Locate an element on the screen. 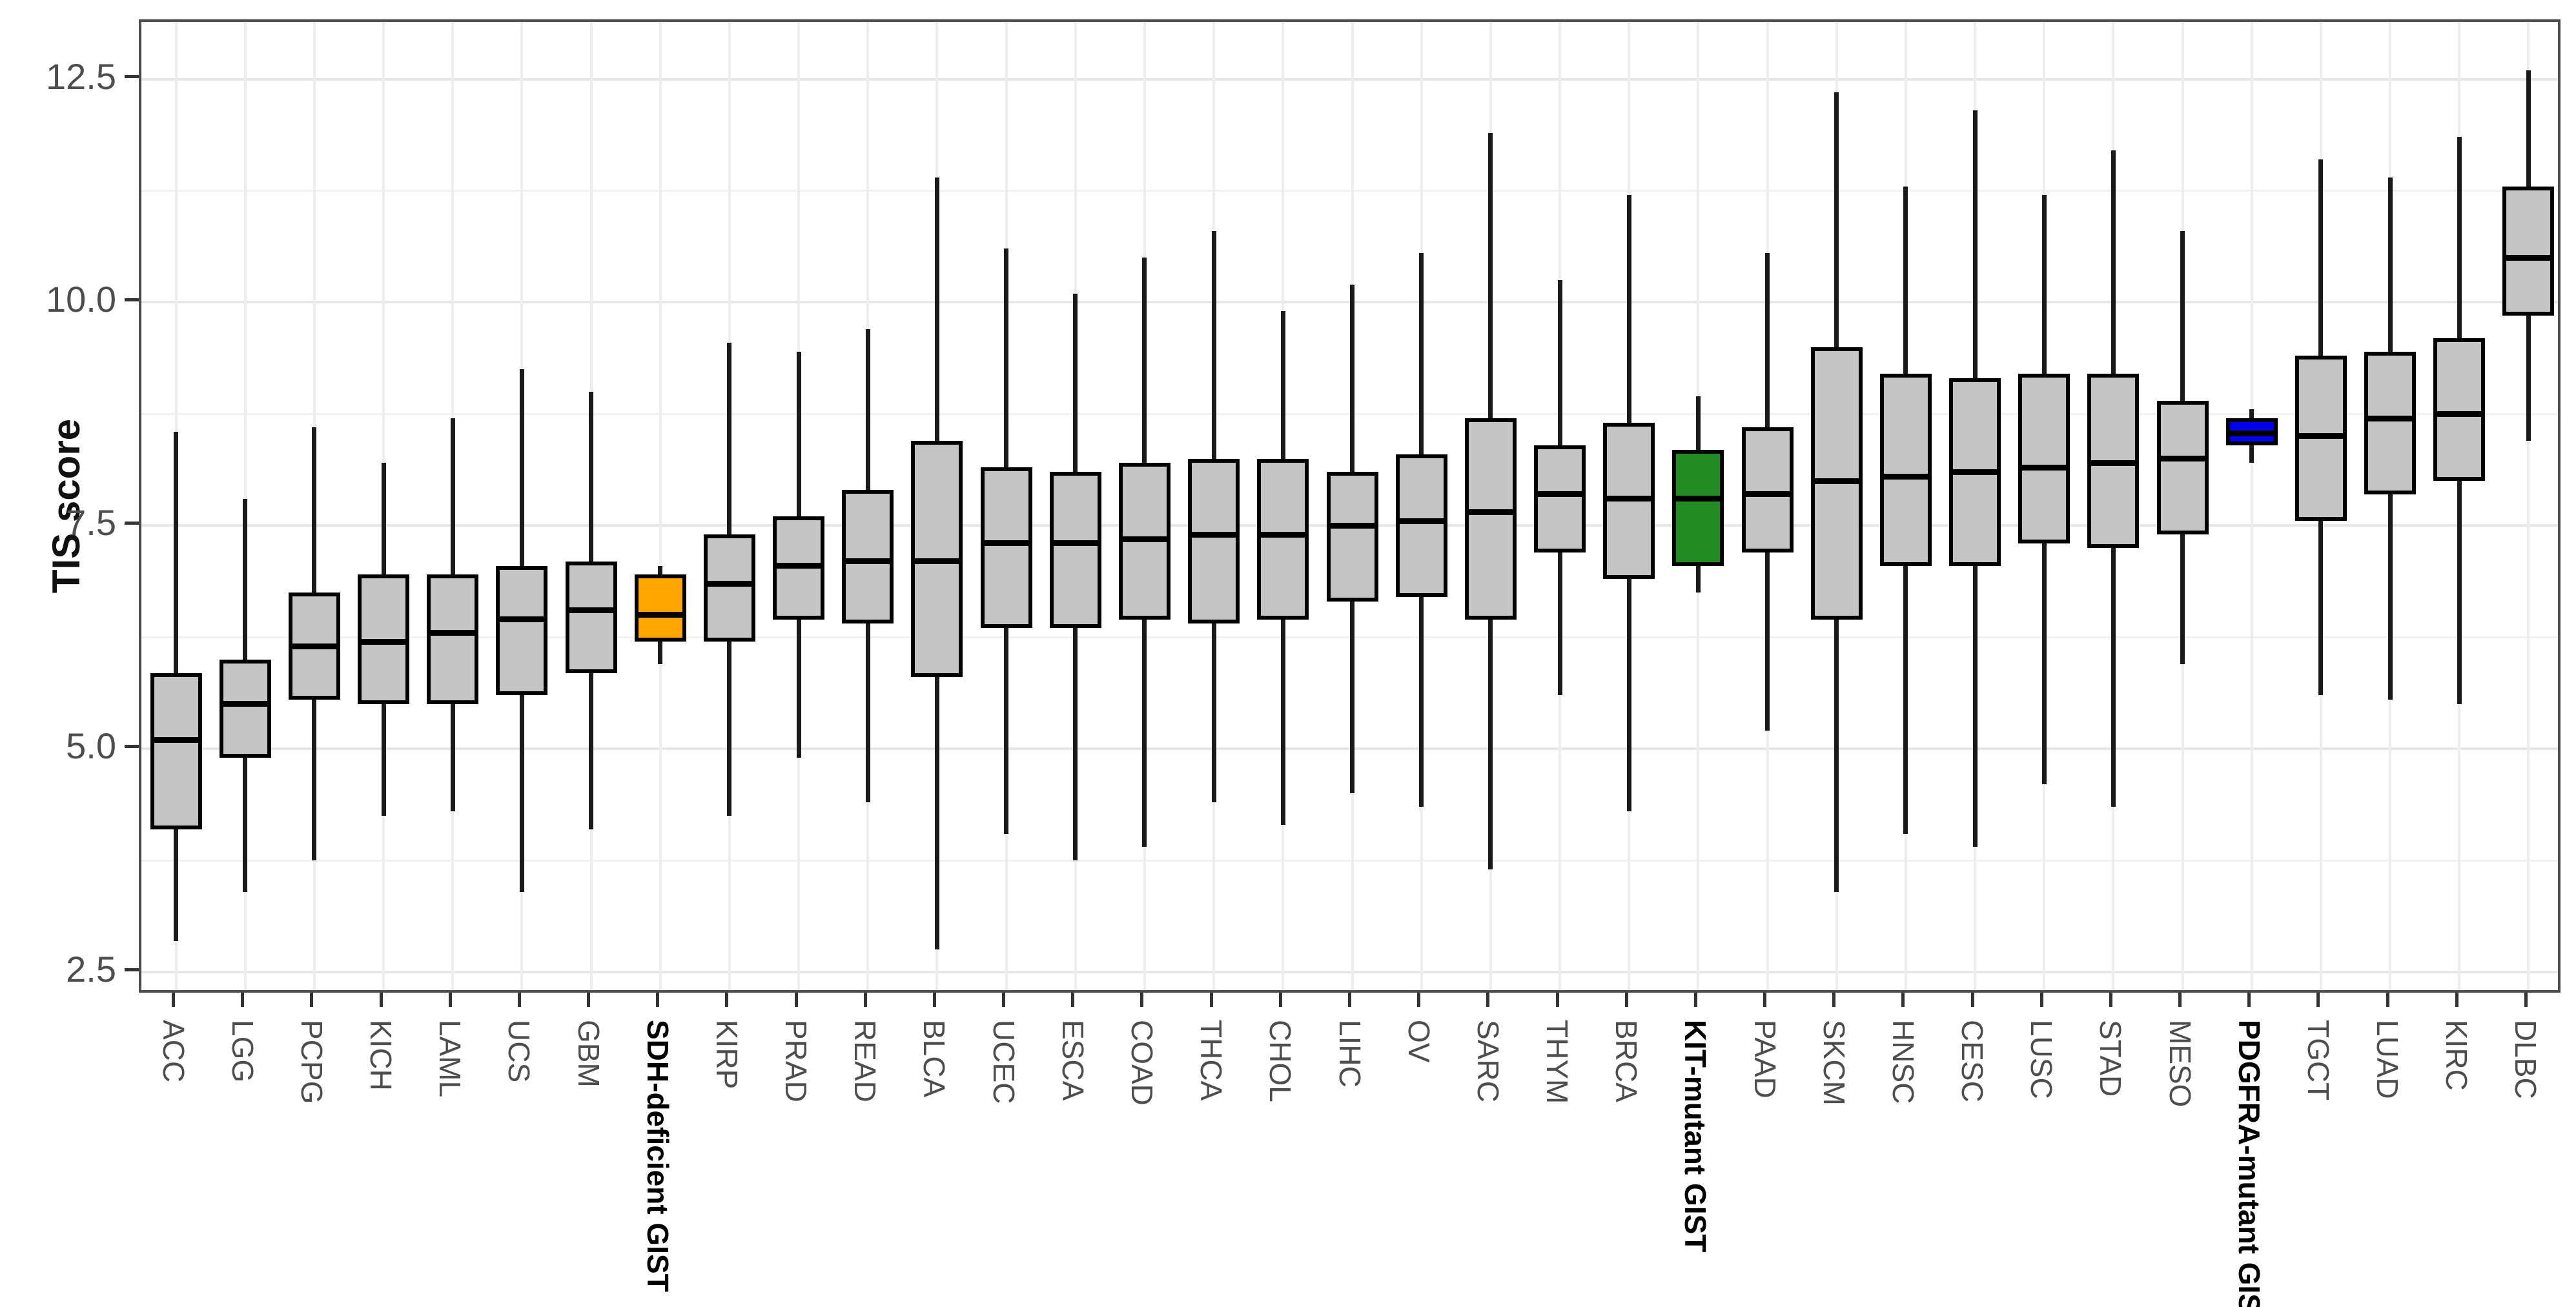 Image resolution: width=2576 pixels, height=1307 pixels. y-tick-label: 12.5 is located at coordinates (81, 76).